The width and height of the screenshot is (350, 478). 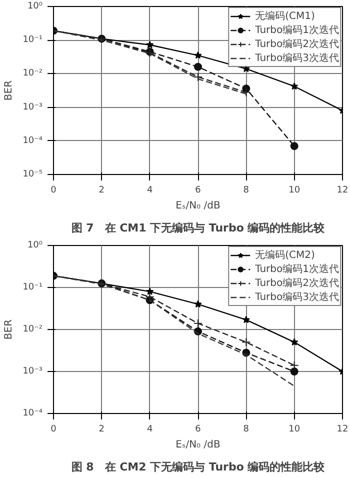 What do you see at coordinates (198, 467) in the screenshot?
I see `text: 图 8 在 CM2 下无编码与 Turbo 编码的性能比较` at bounding box center [198, 467].